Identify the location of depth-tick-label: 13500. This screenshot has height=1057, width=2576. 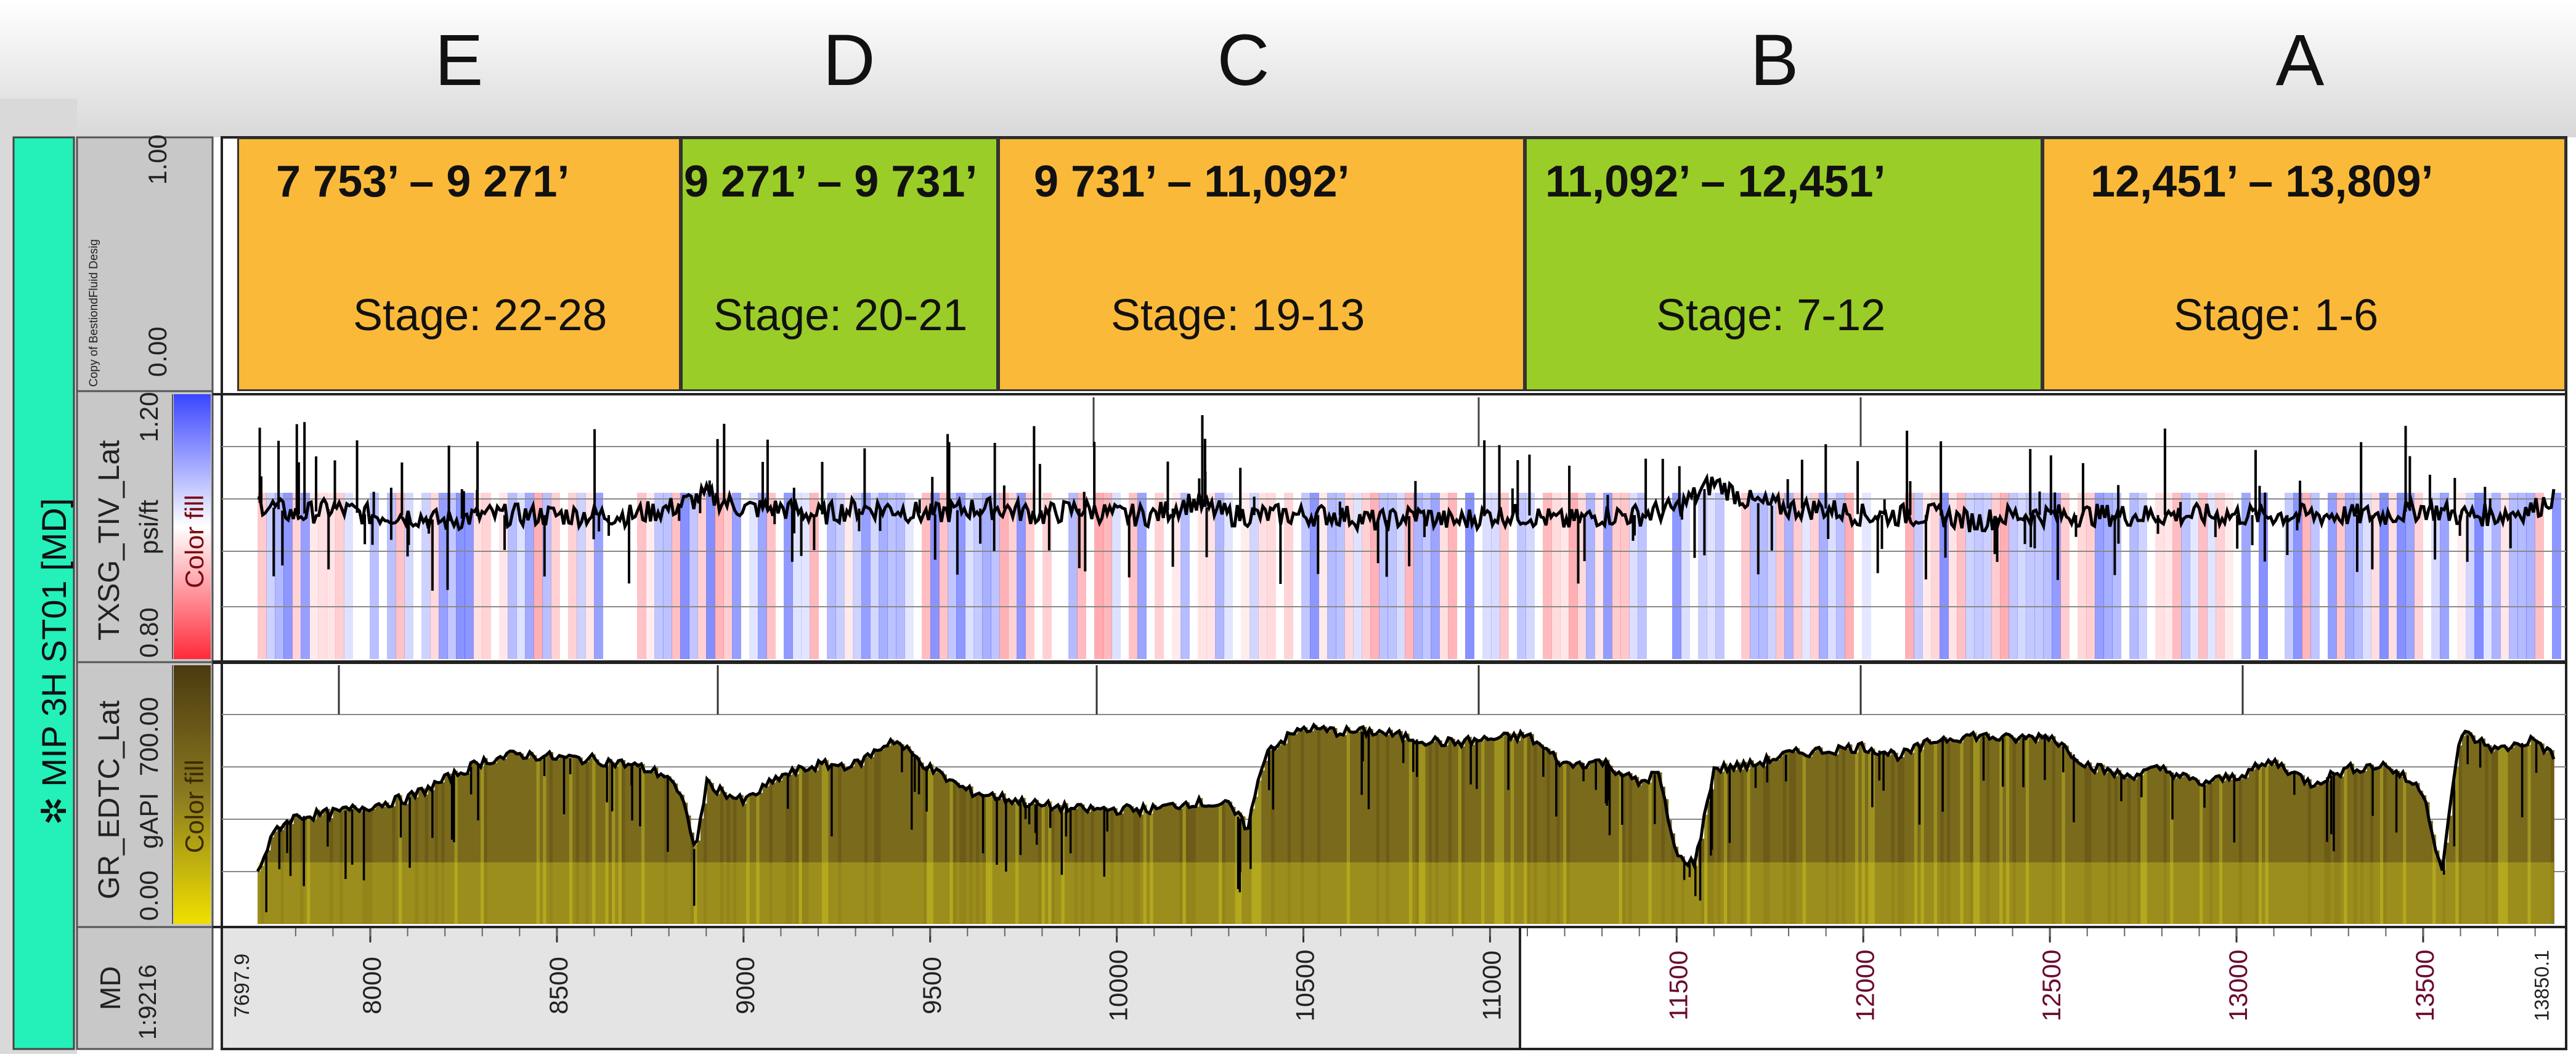
(2424, 986).